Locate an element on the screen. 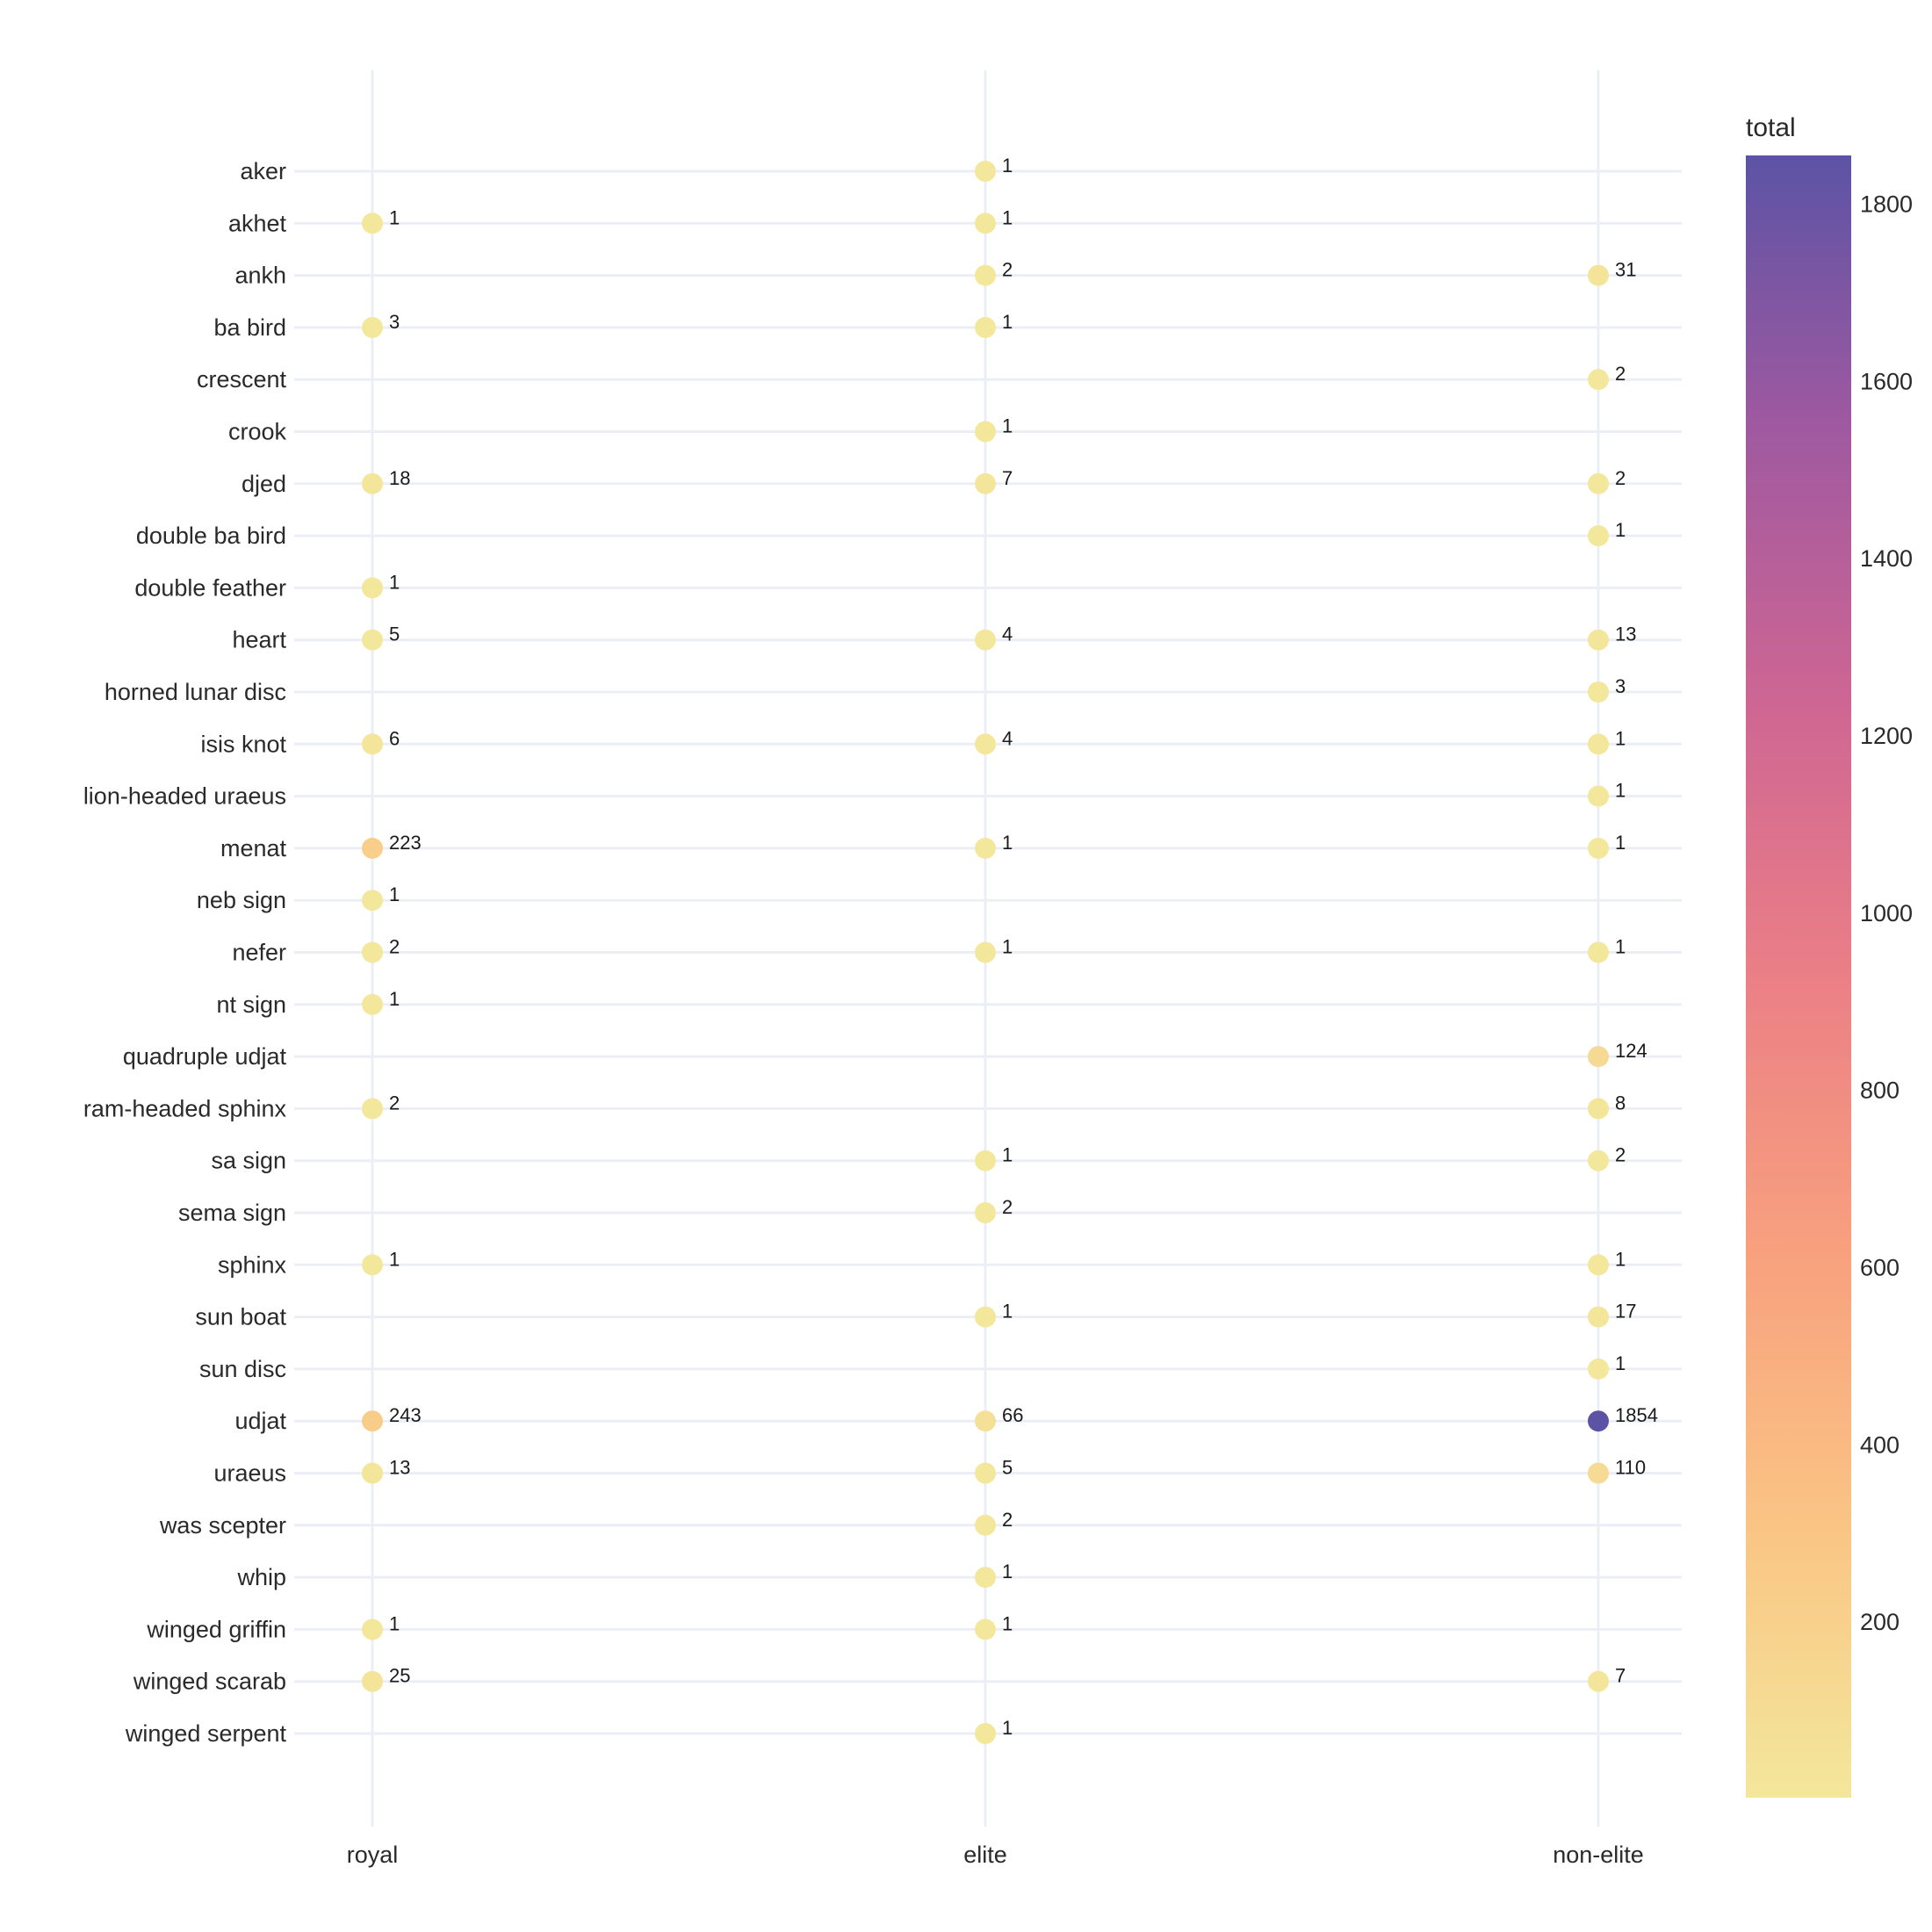  x-tick-label: elite is located at coordinates (985, 1855).